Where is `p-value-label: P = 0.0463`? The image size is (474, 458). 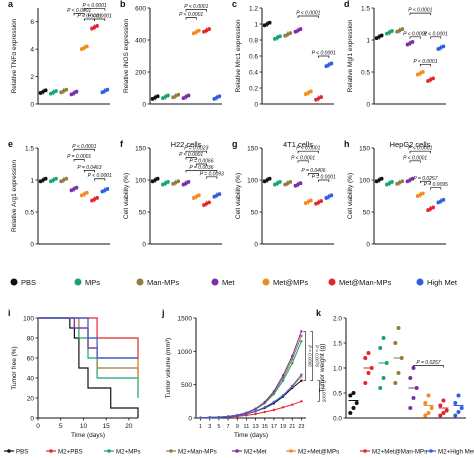
p-value-label: P = 0.0463 is located at coordinates (89, 168).